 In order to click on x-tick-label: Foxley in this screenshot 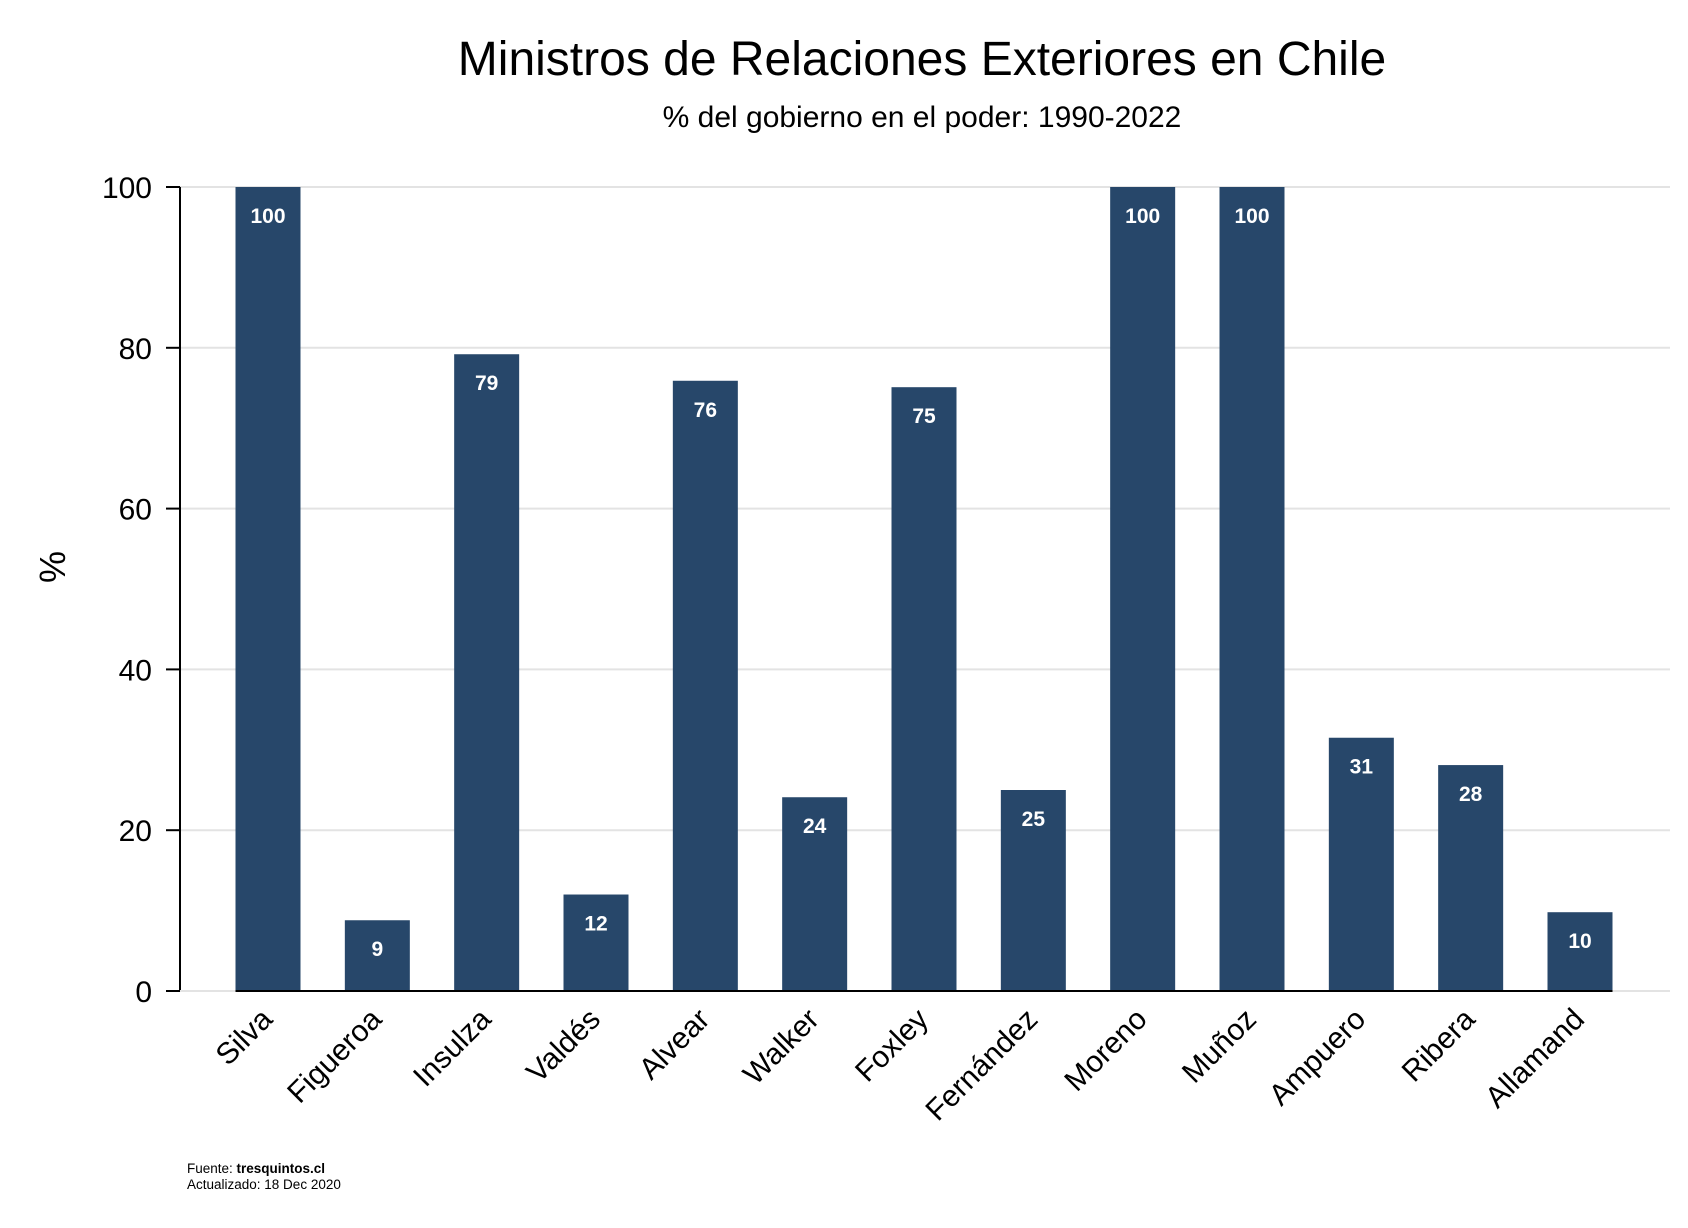, I will do `click(892, 1046)`.